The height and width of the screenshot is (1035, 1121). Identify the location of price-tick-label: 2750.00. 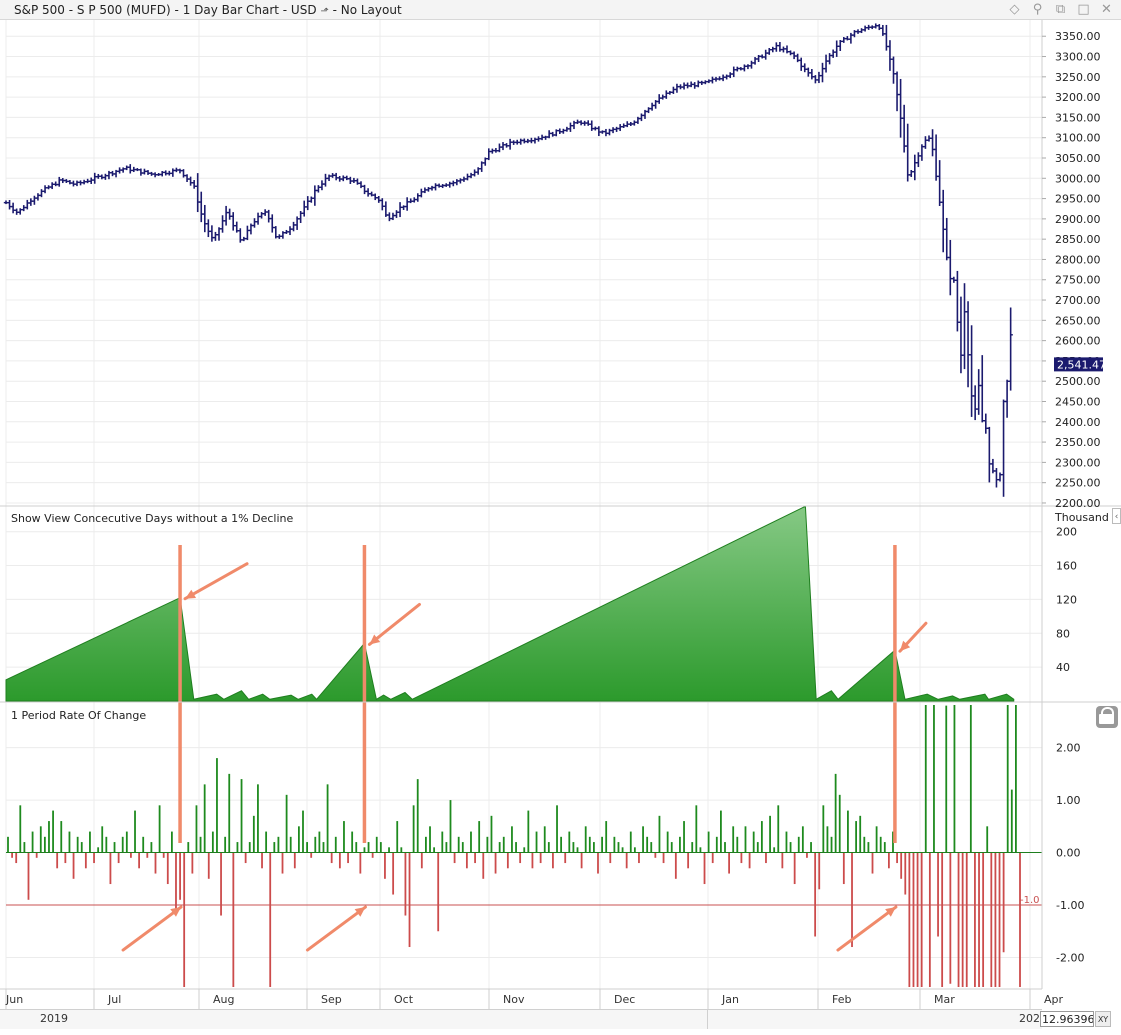
(1078, 280).